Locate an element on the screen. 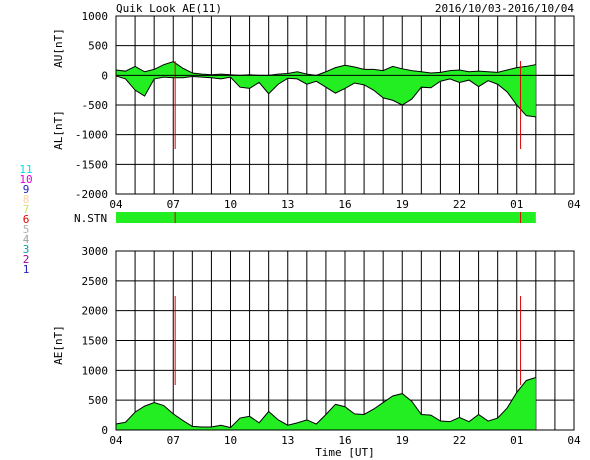  au-xtick-label: 10 is located at coordinates (230, 204).